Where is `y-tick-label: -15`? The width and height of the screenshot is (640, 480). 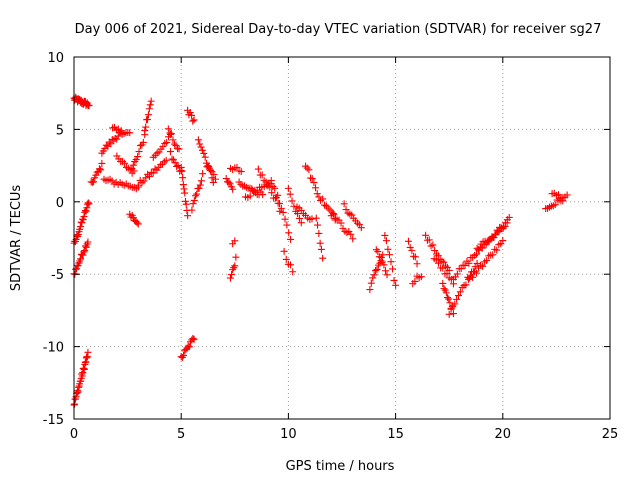 y-tick-label: -15 is located at coordinates (53, 420).